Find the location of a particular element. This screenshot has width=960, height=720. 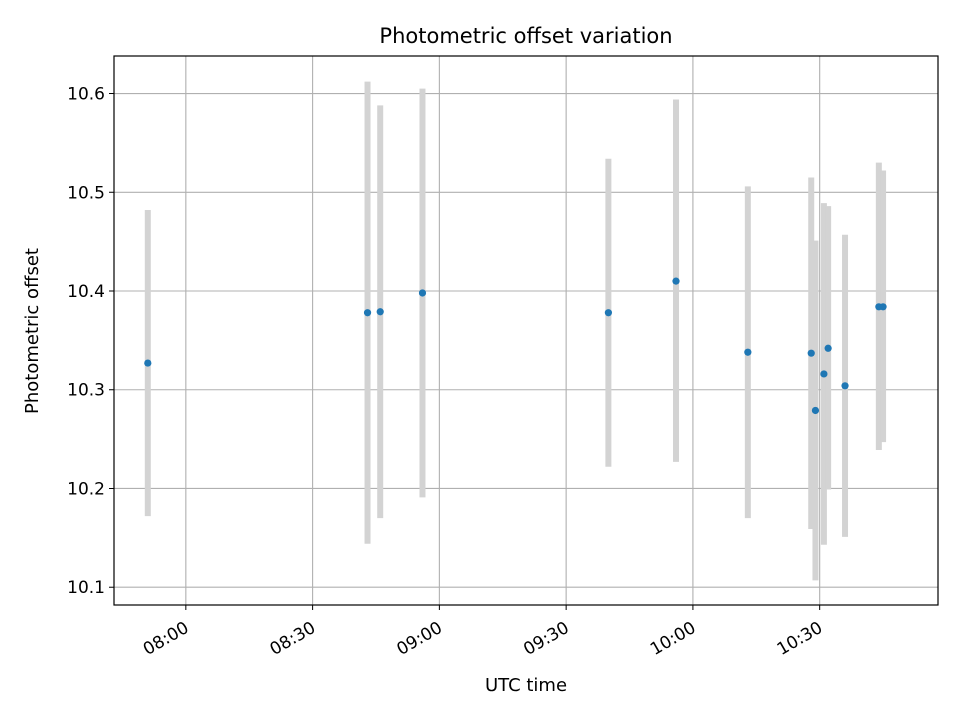

chart-title: Photometric offset variation is located at coordinates (525, 36).